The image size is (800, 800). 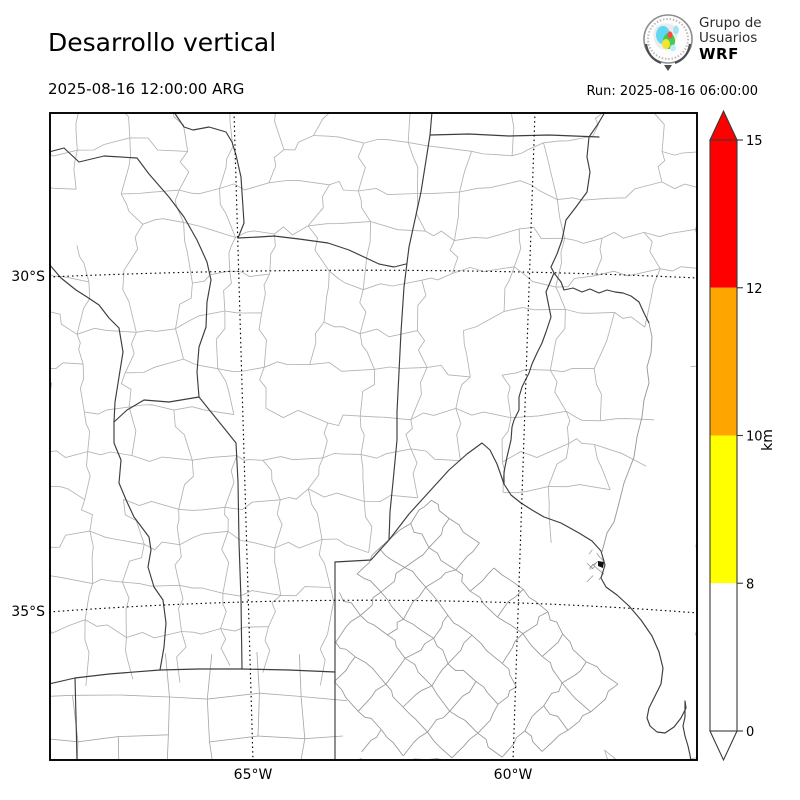 What do you see at coordinates (668, 42) in the screenshot?
I see `wrf-logo-icon` at bounding box center [668, 42].